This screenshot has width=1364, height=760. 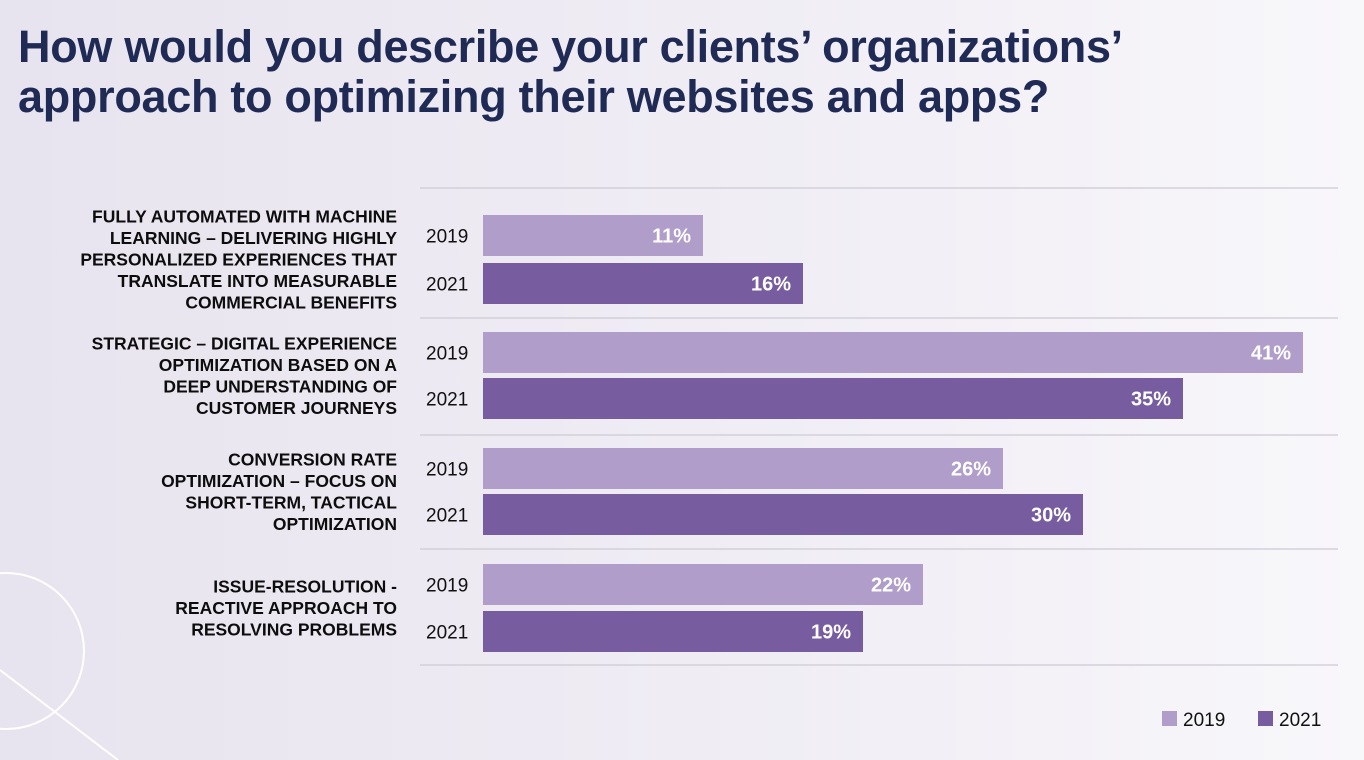 I want to click on category-label: RESOLVING PROBLEMS, so click(x=294, y=630).